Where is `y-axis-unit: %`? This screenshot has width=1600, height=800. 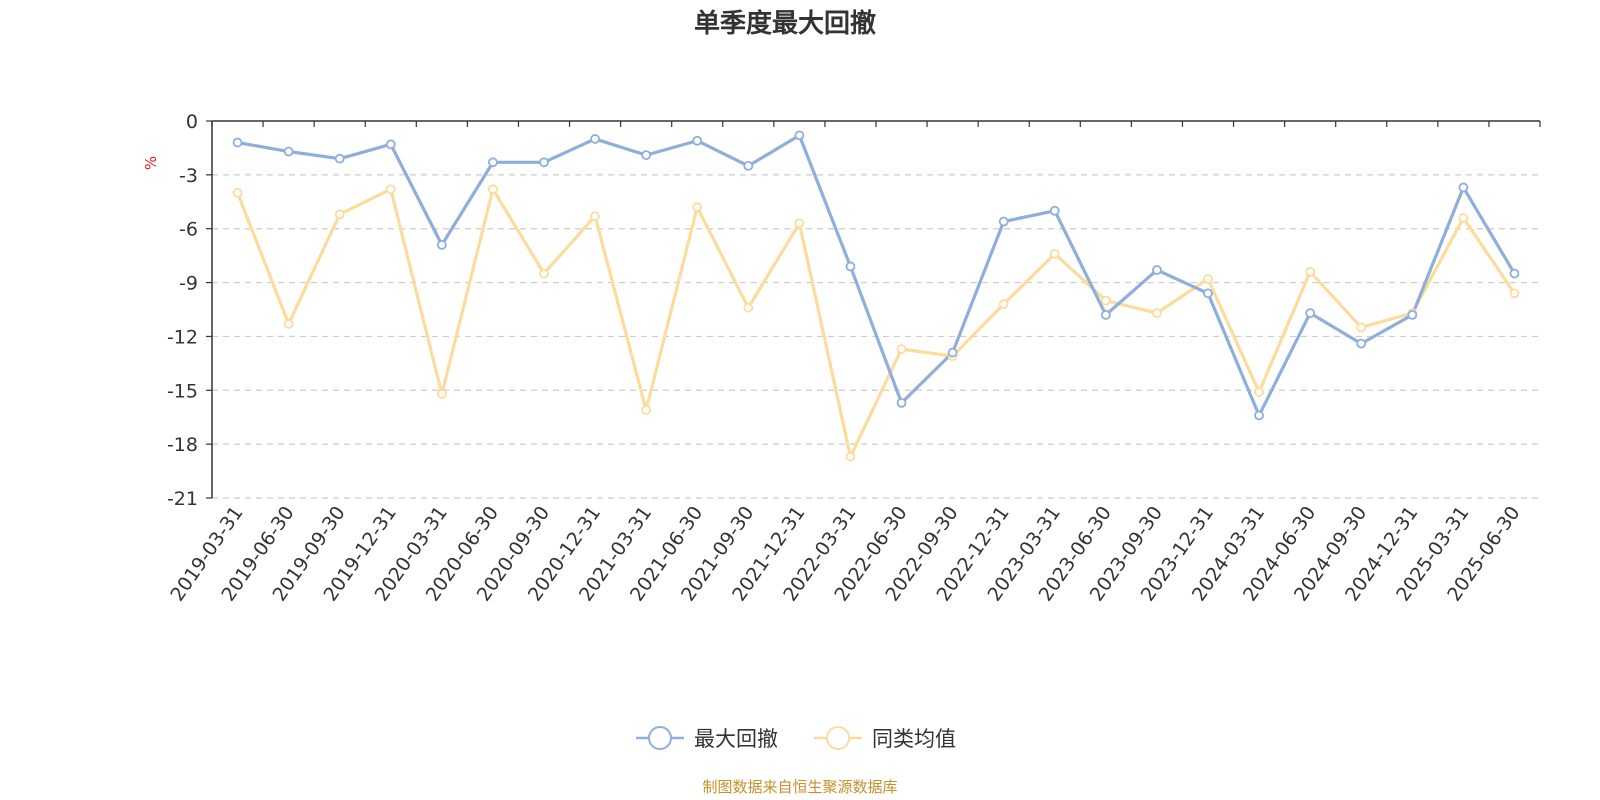 y-axis-unit: % is located at coordinates (151, 163).